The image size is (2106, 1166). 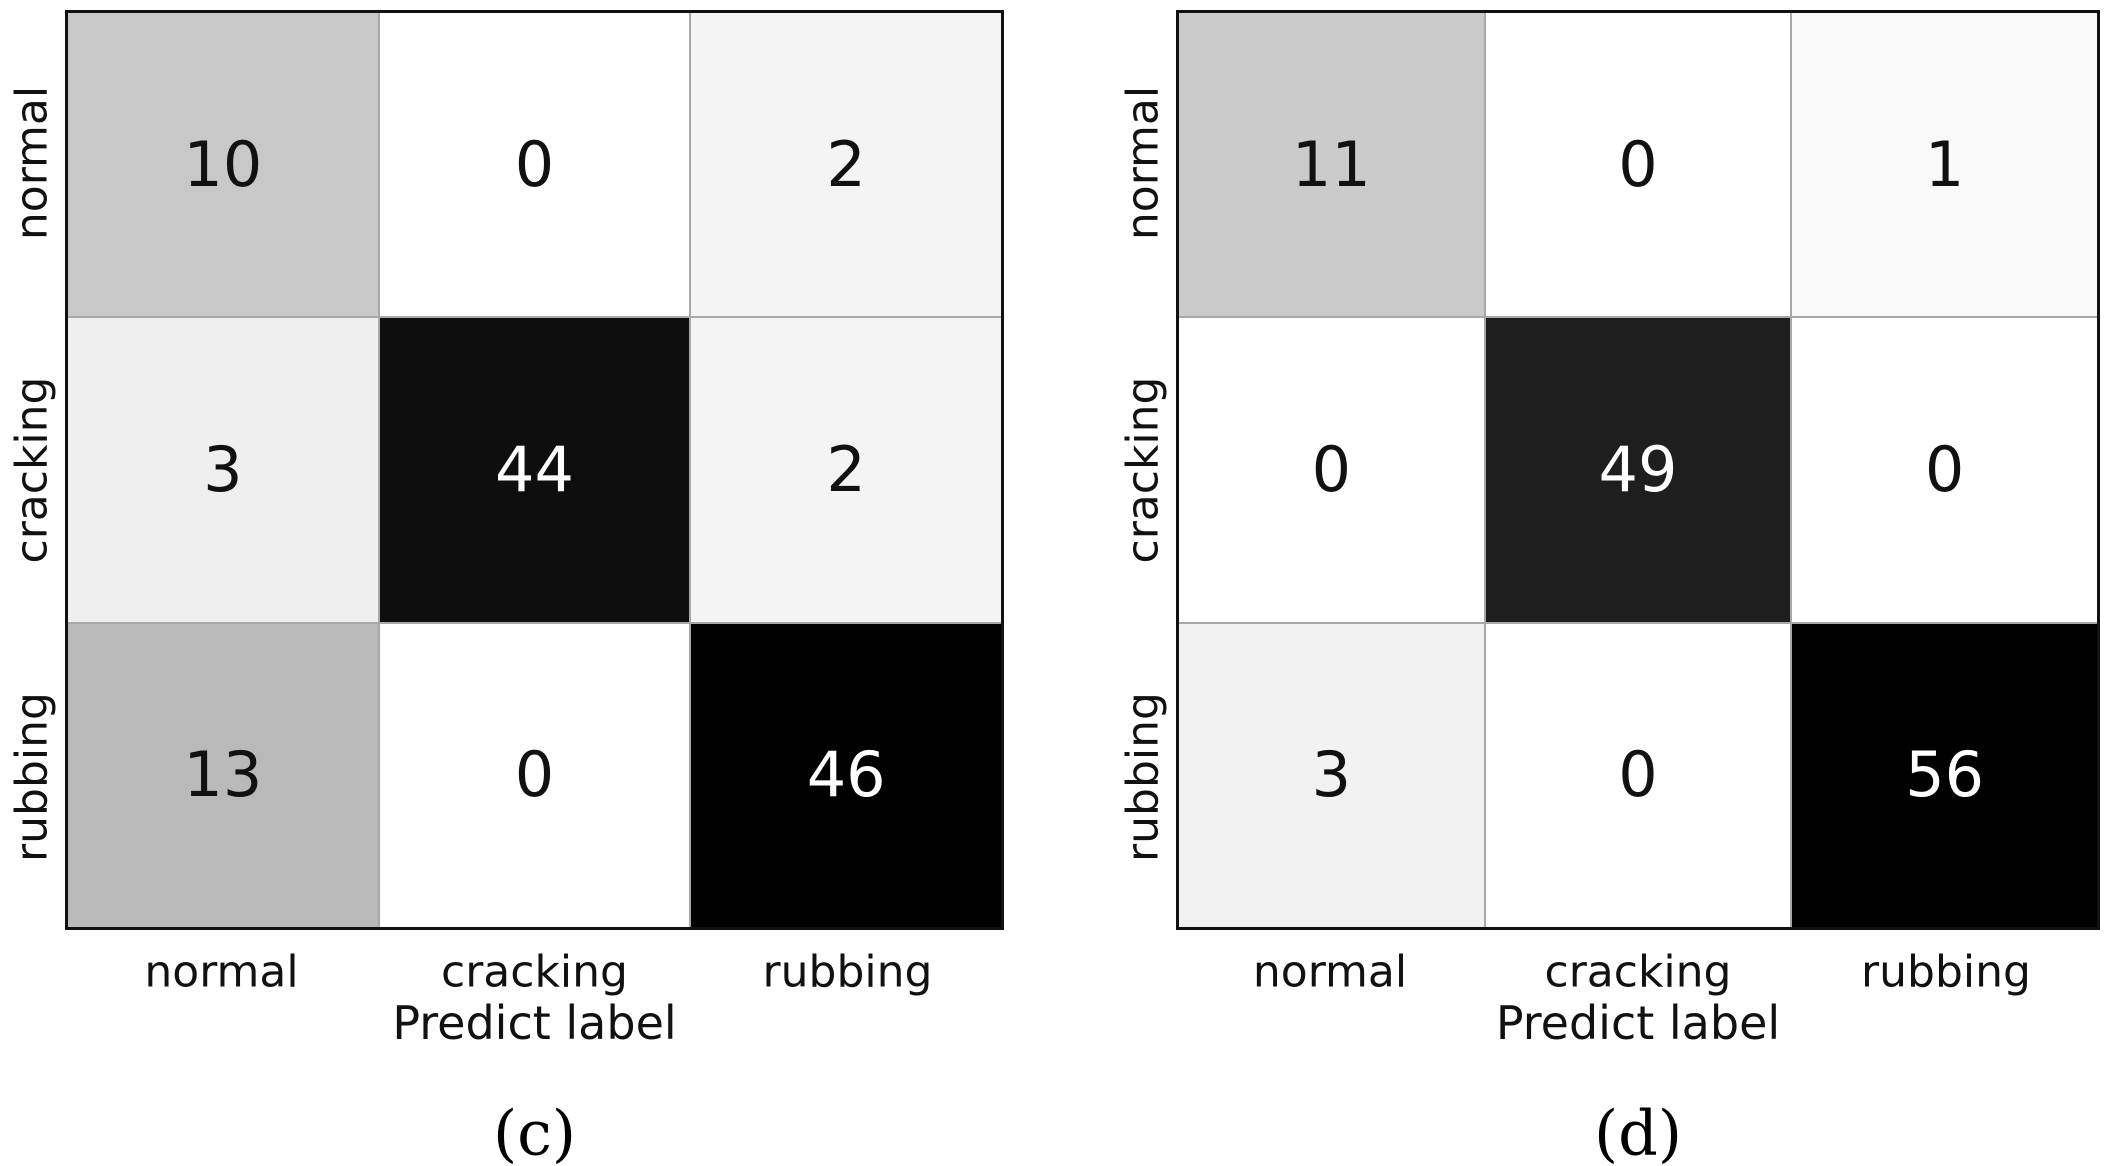 I want to click on matrix-cell-r1c2: 2, so click(x=846, y=470).